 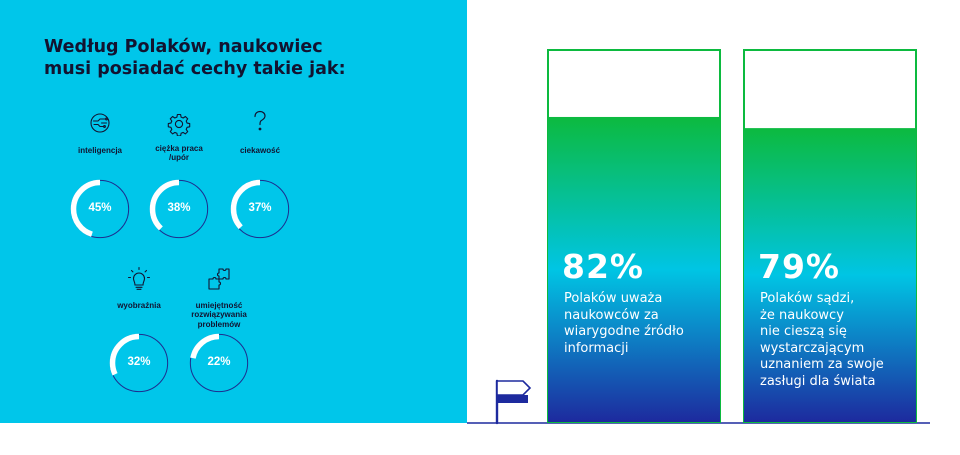 I want to click on trait-label: umiejętność rozwiązywania problemów, so click(x=219, y=314).